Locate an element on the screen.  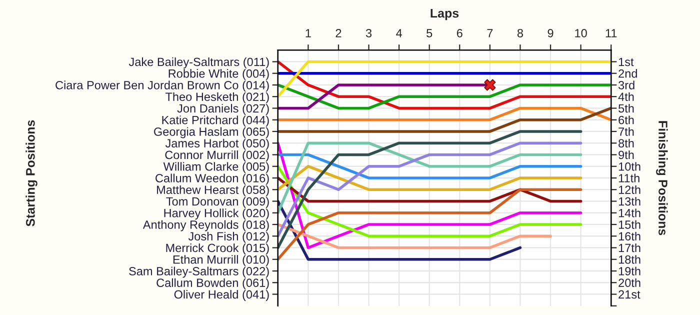
category-label: Harvey Hollick (020) is located at coordinates (216, 214).